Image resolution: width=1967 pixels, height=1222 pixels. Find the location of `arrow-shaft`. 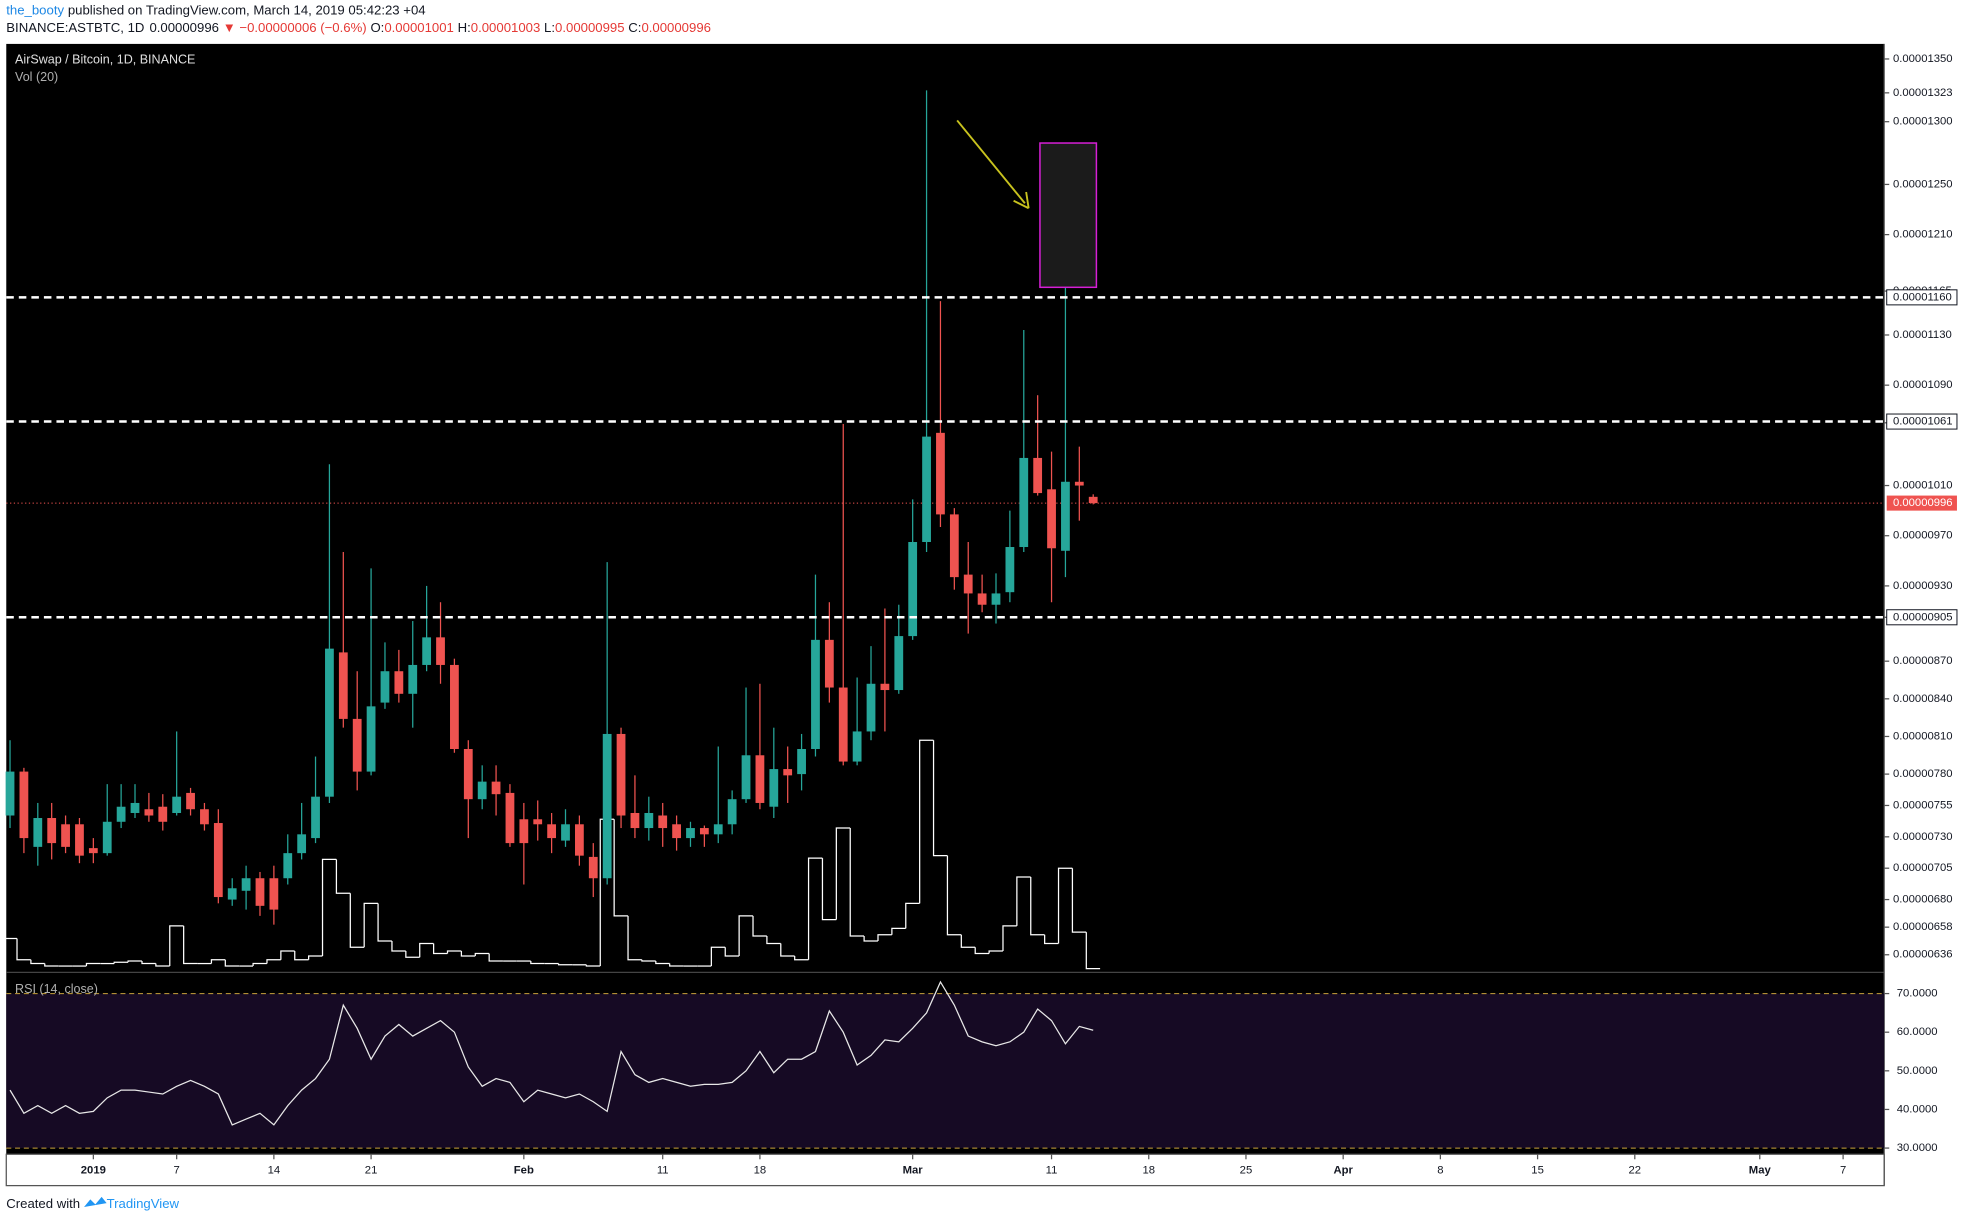

arrow-shaft is located at coordinates (991, 161).